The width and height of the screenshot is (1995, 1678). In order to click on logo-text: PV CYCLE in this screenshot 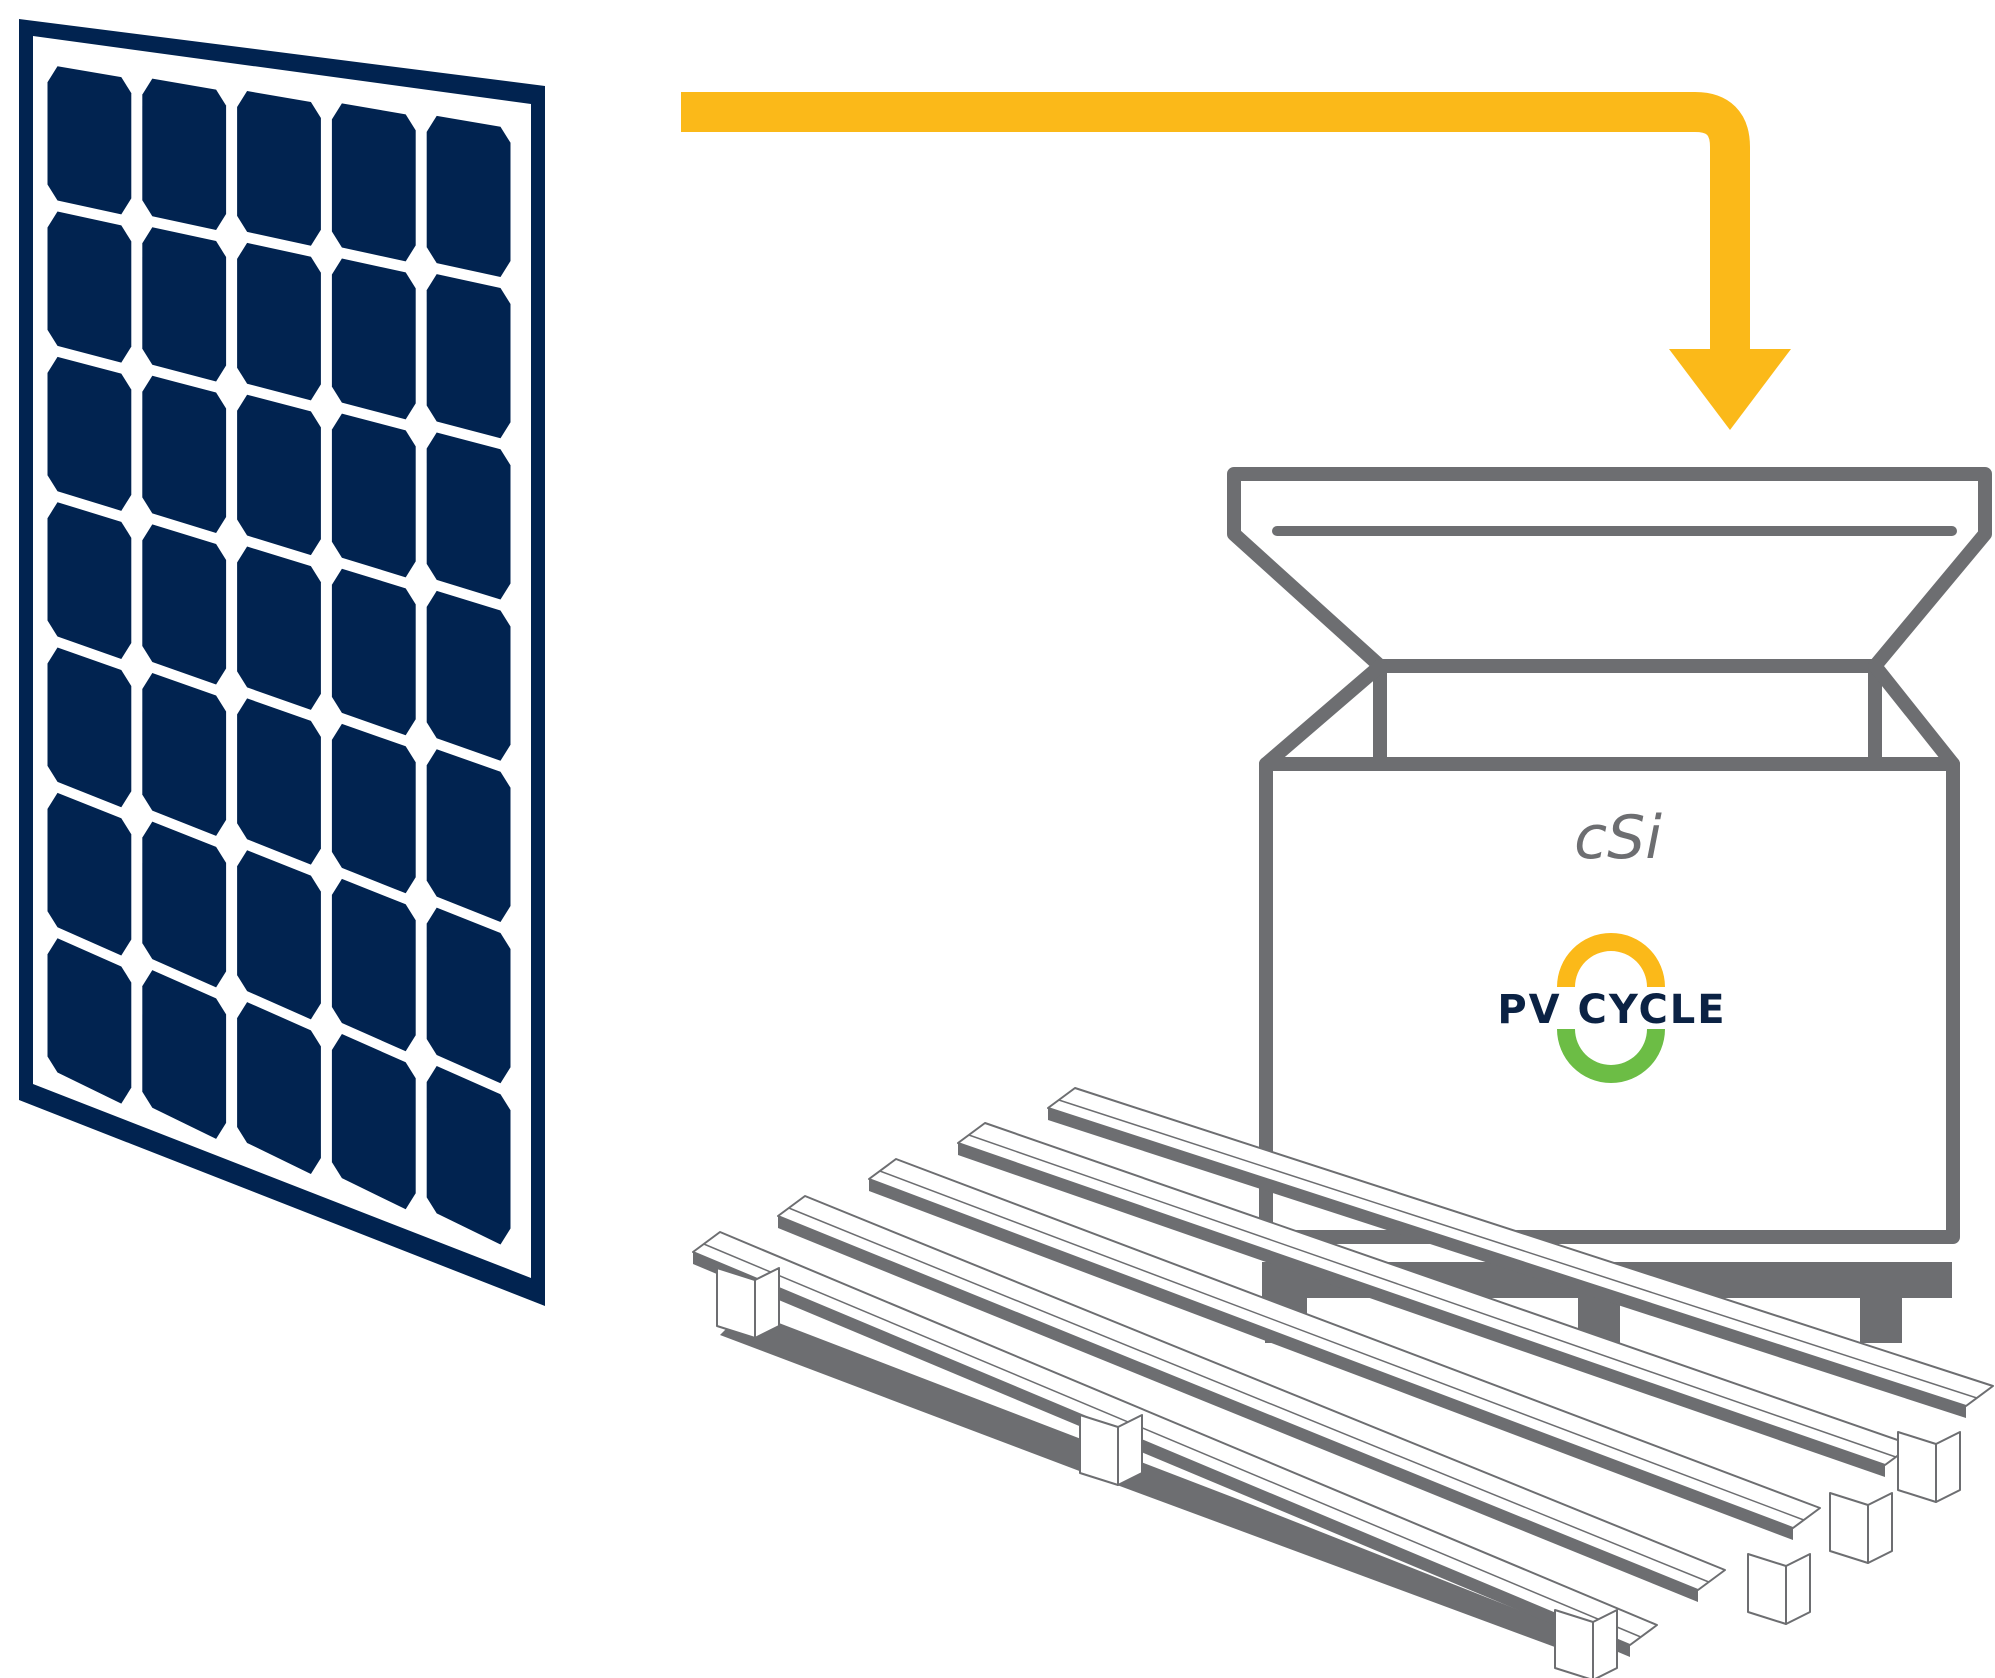, I will do `click(1611, 1010)`.